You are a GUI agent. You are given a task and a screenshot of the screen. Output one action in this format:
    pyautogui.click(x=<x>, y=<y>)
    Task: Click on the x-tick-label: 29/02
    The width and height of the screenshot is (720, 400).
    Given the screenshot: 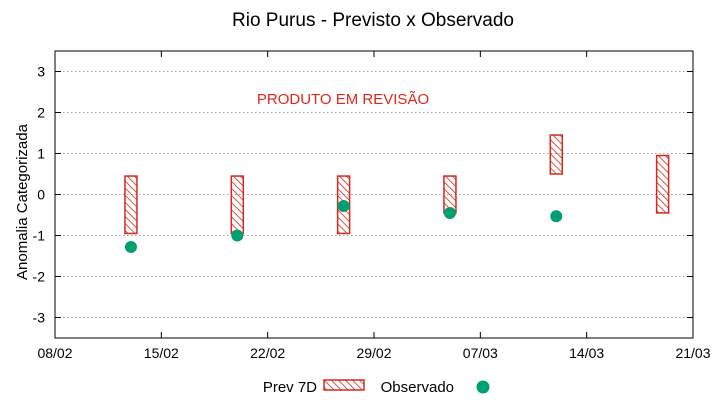 What is the action you would take?
    pyautogui.click(x=373, y=353)
    